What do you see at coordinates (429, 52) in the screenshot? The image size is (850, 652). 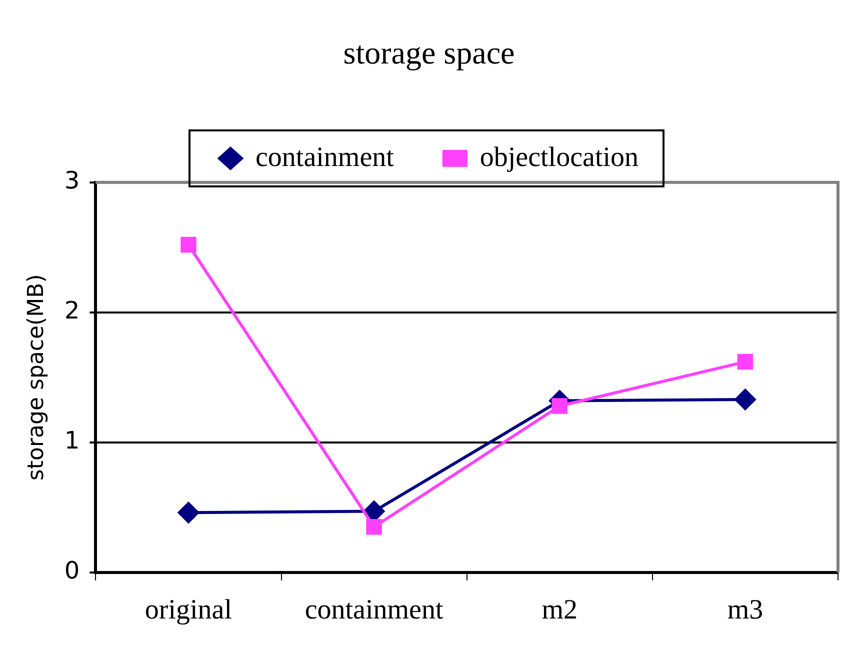 I see `chart-title: storage space` at bounding box center [429, 52].